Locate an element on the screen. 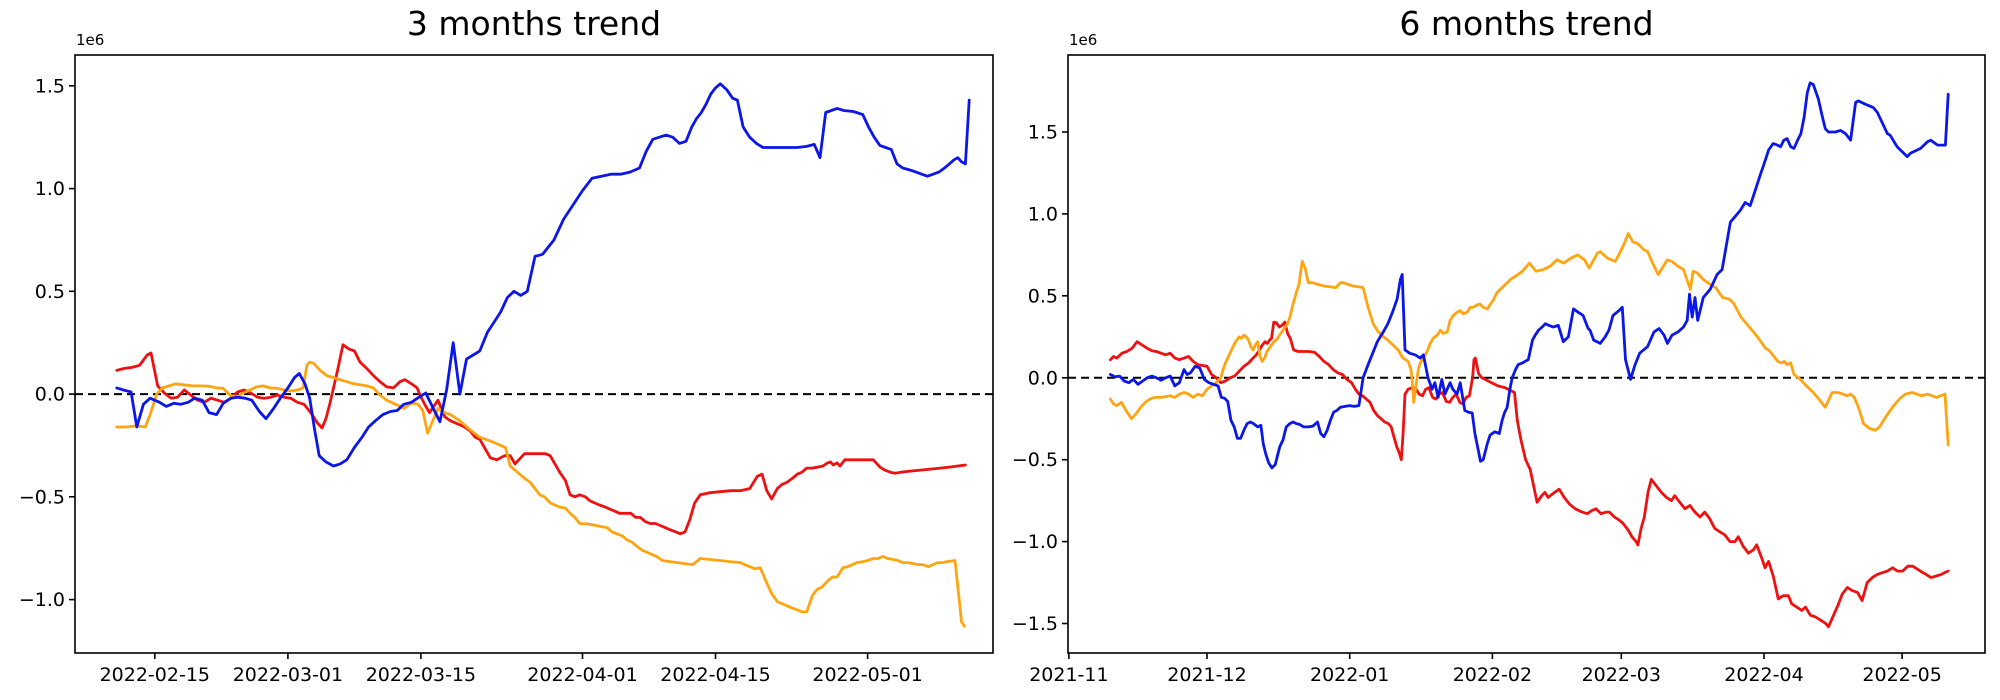  y-axis-offset-label-right: 1e6 is located at coordinates (1083, 40).